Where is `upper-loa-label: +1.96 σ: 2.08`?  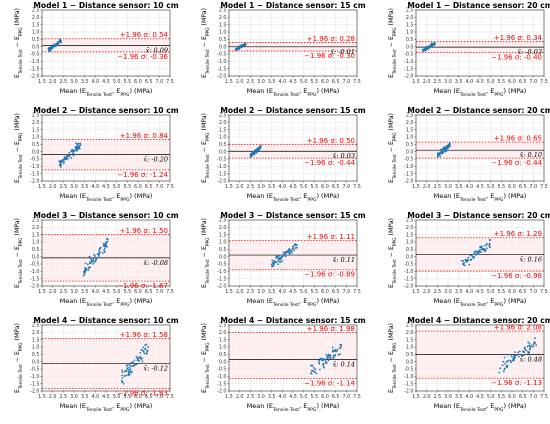
upper-loa-label: +1.96 σ: 2.08 is located at coordinates (518, 328).